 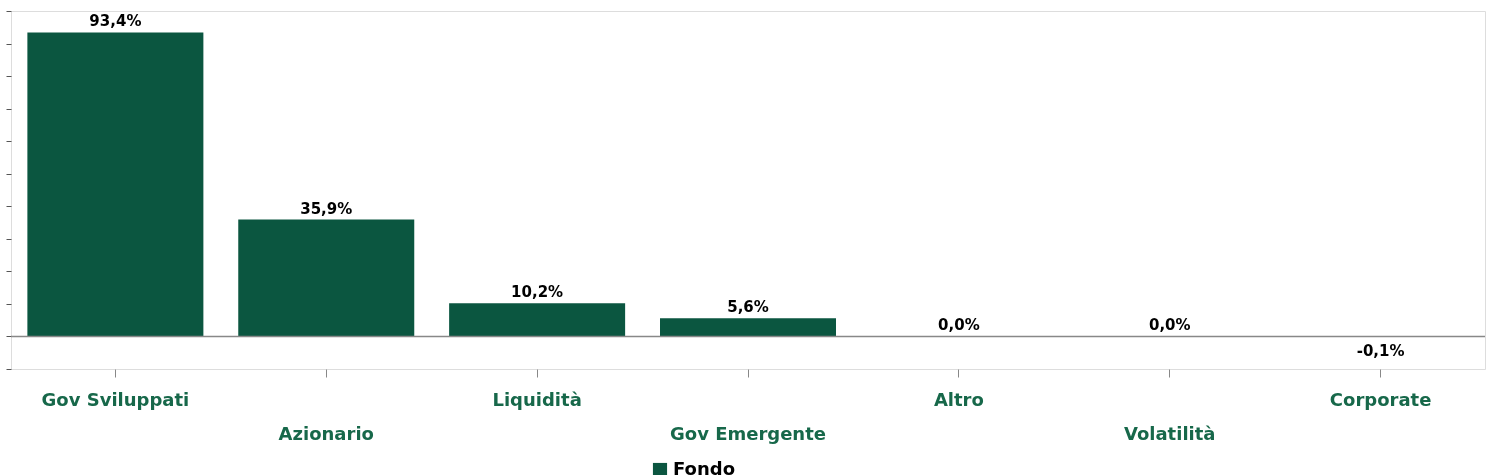 I want to click on data-label: 35,9%, so click(x=326, y=208).